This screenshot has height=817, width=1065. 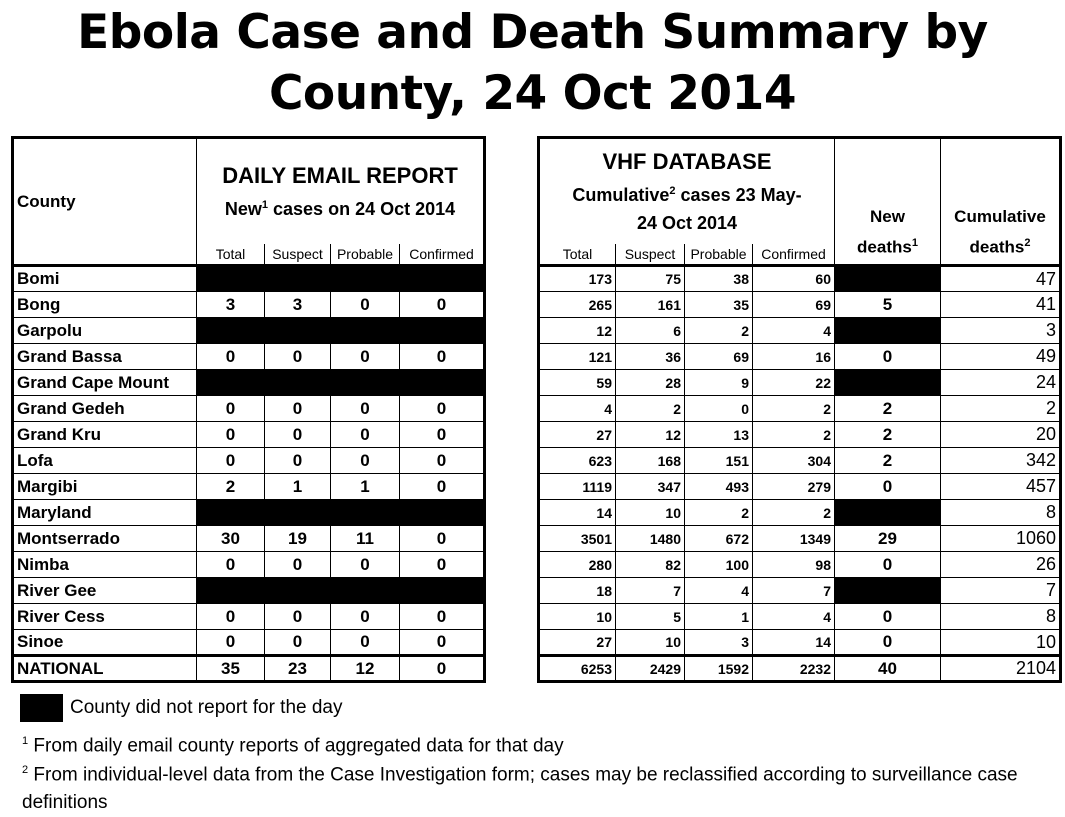 I want to click on cumulative-deaths-cell: 457, so click(x=1000, y=486).